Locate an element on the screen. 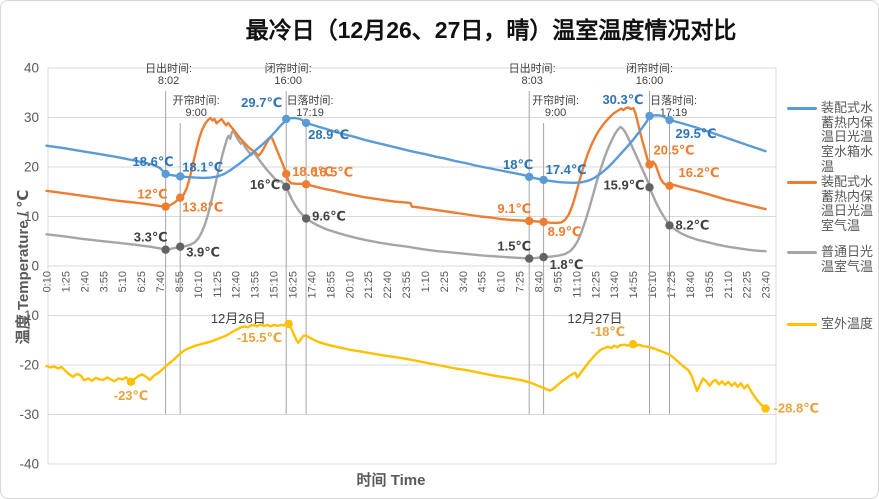  data-label: 9.6℃ is located at coordinates (329, 216).